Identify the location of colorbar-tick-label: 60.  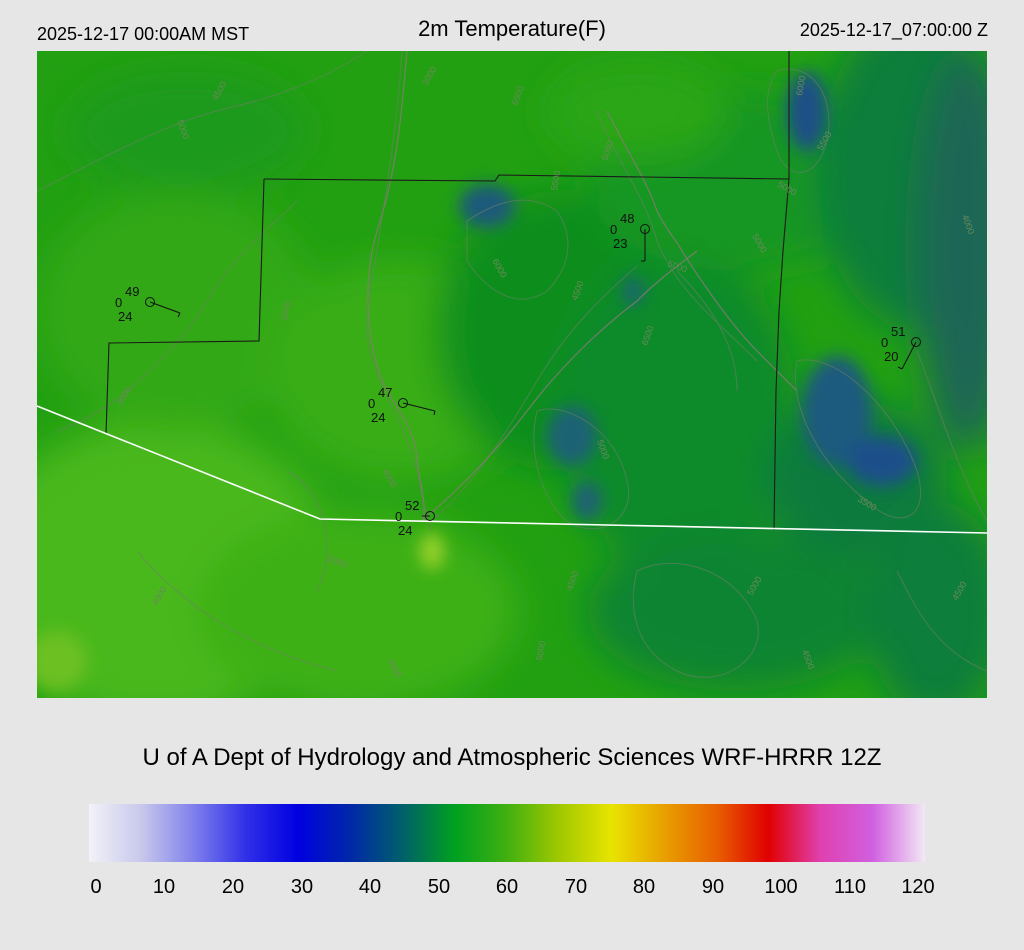
(507, 887).